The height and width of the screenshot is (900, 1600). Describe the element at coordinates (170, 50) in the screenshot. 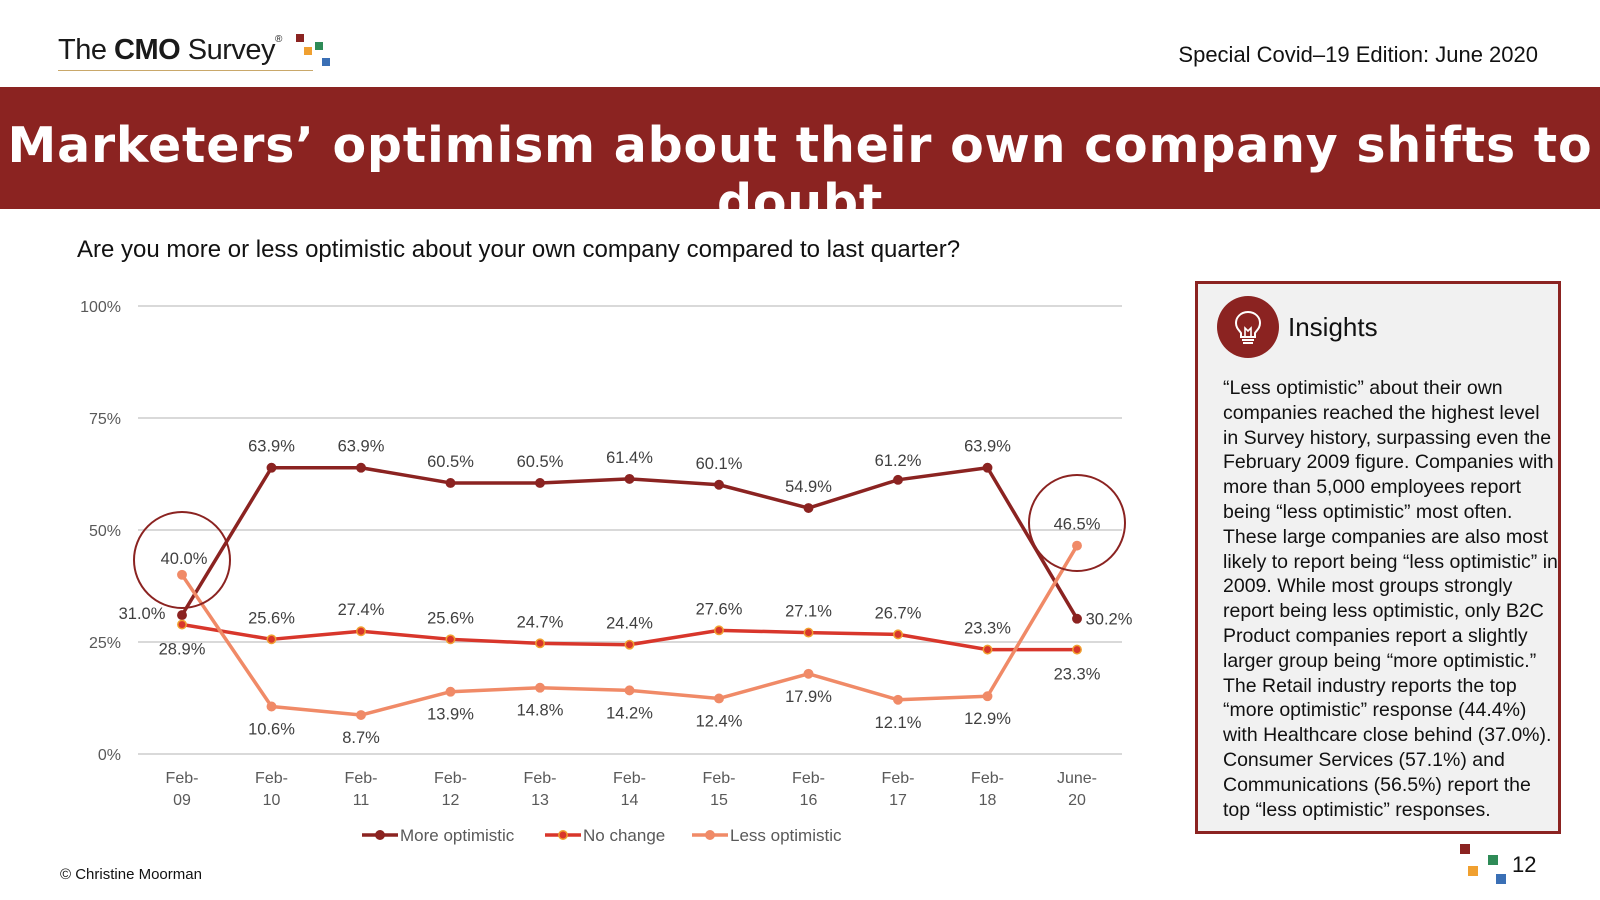

I see `logo-text: The CMO Survey®` at that location.